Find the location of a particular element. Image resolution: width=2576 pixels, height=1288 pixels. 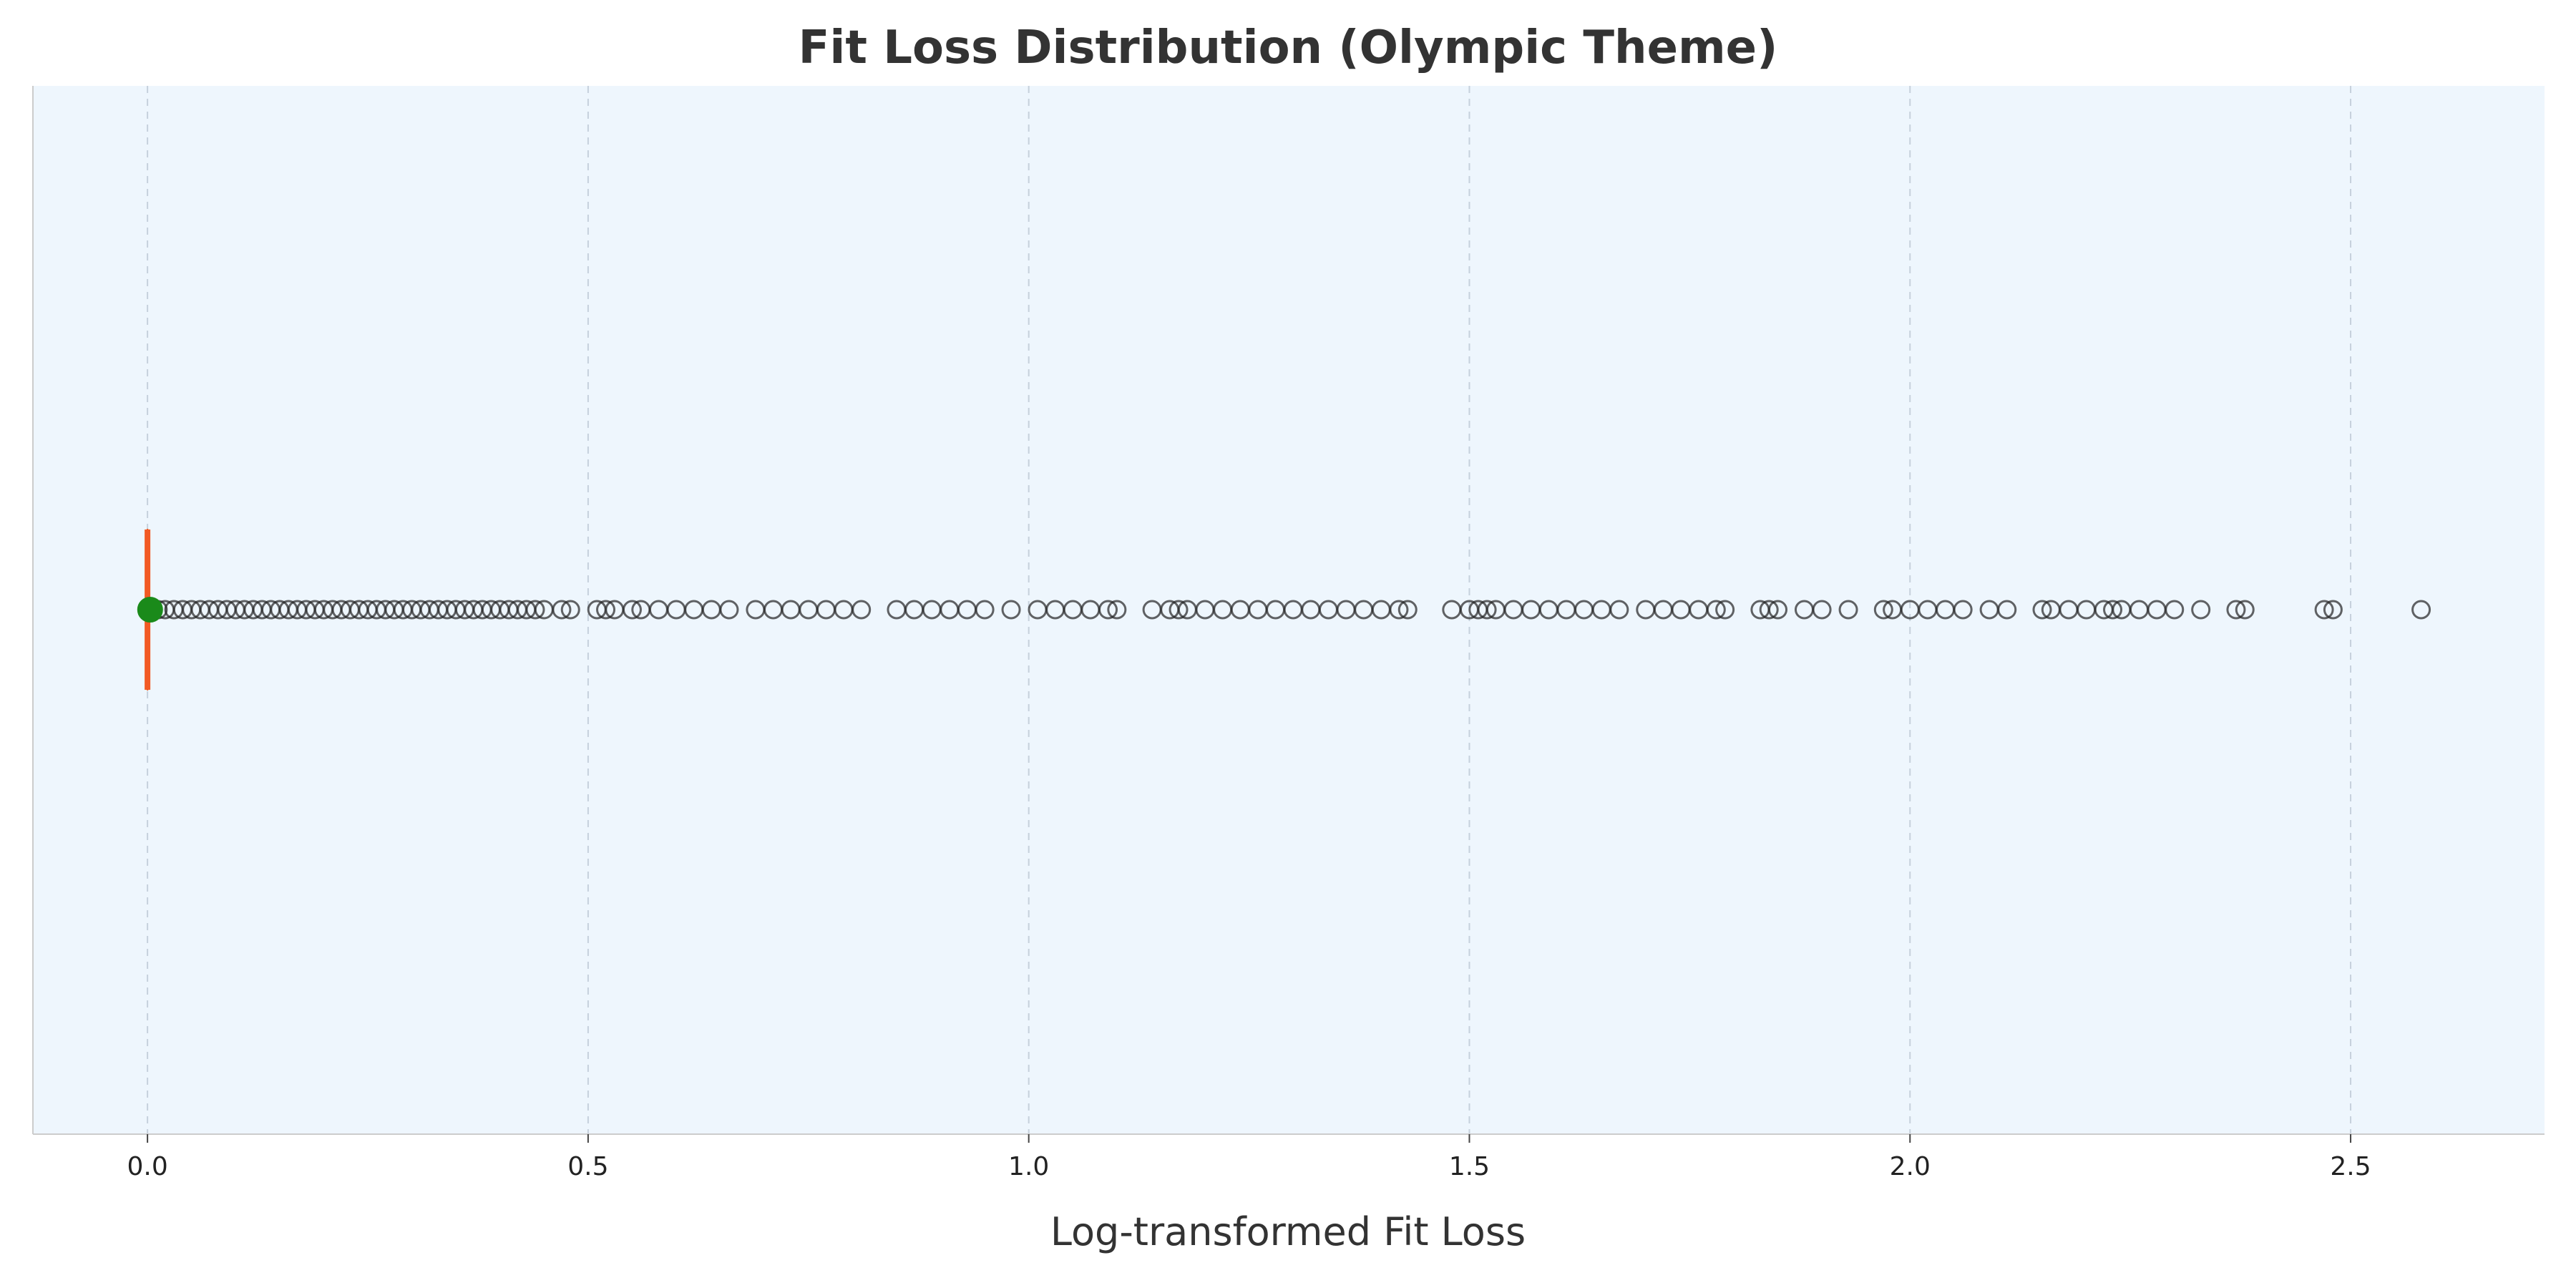

mean-marker is located at coordinates (150, 610).